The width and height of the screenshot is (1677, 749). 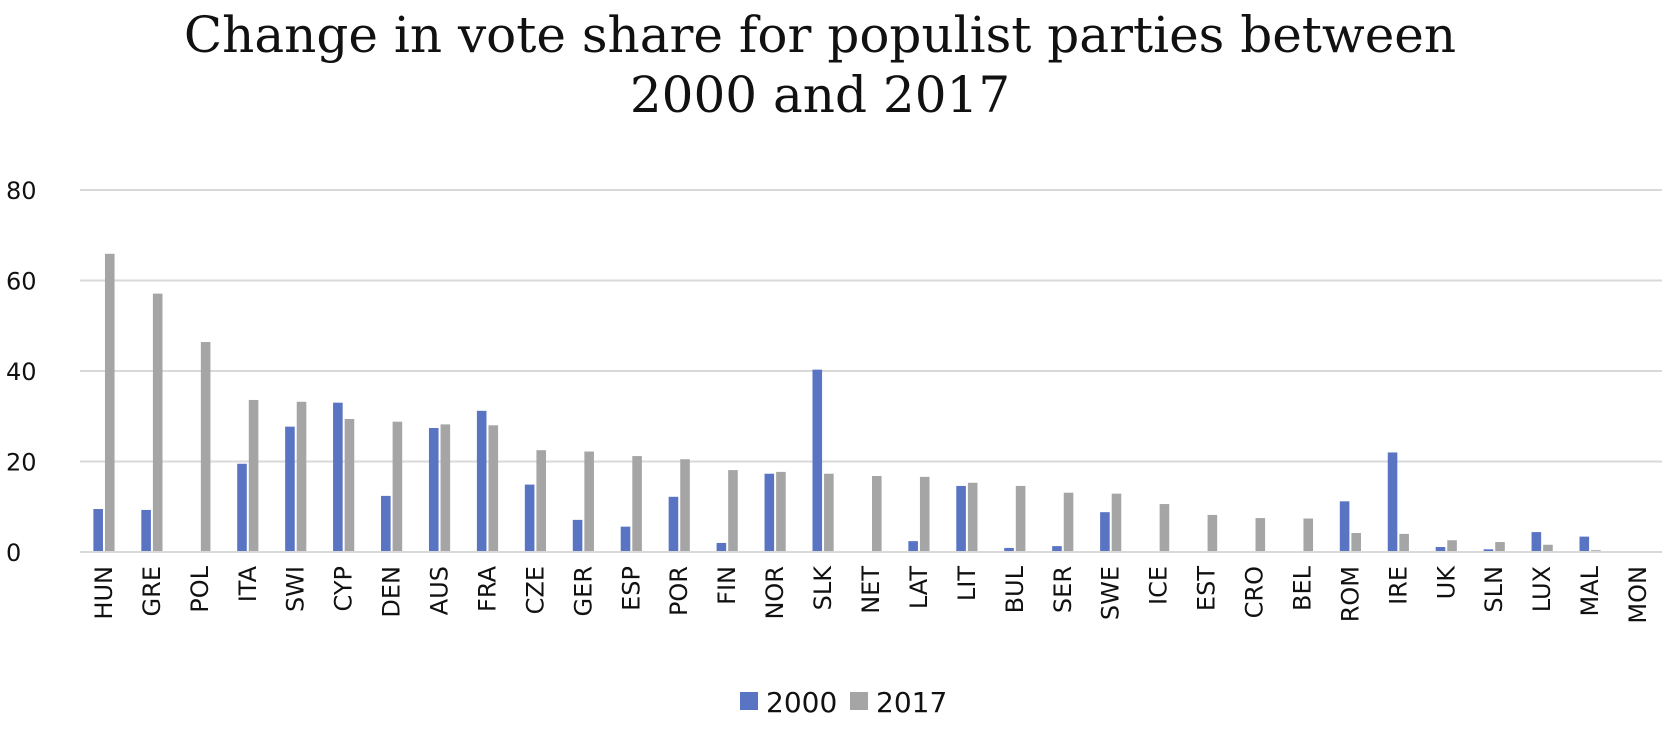 What do you see at coordinates (392, 592) in the screenshot?
I see `x-category-label: DEN` at bounding box center [392, 592].